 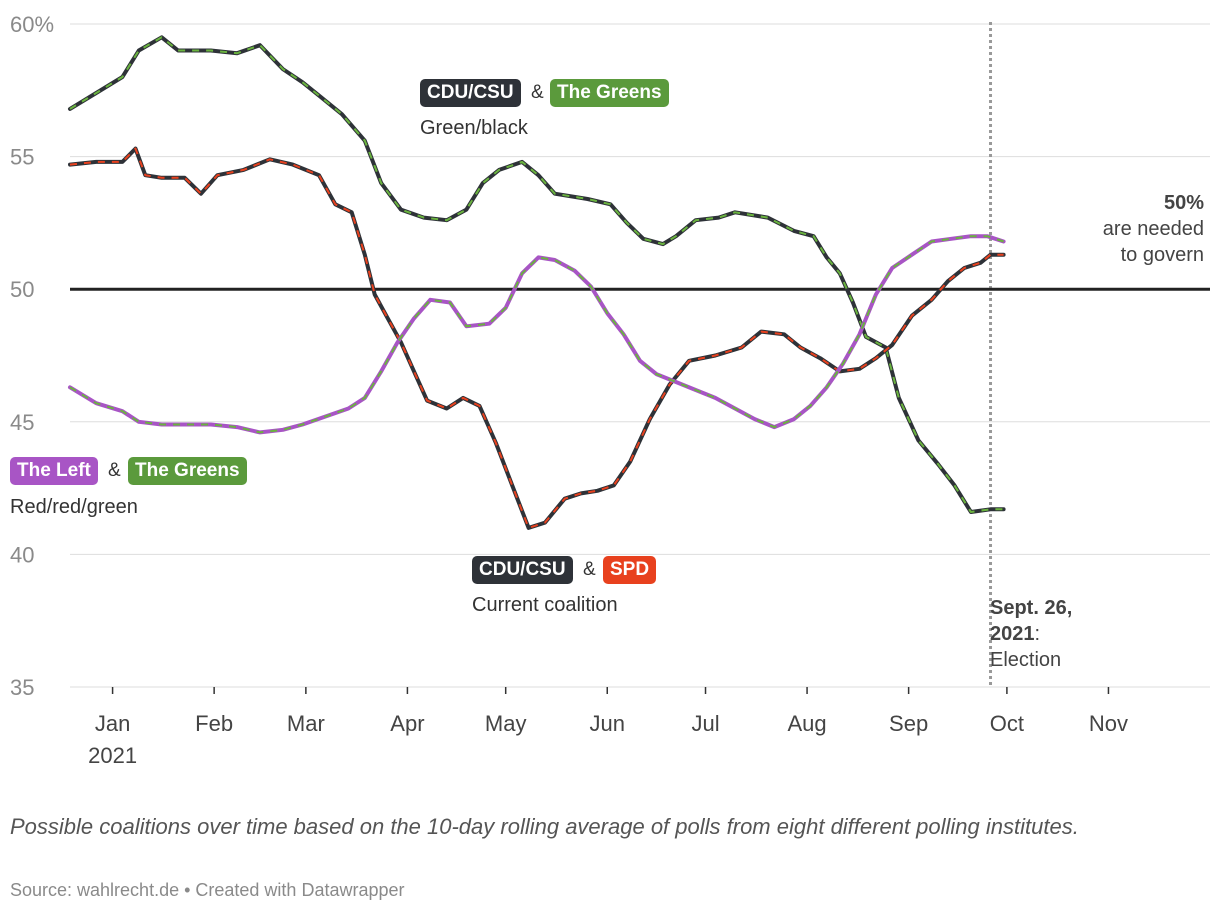 What do you see at coordinates (306, 723) in the screenshot?
I see `x-tick-label-Mar: Mar` at bounding box center [306, 723].